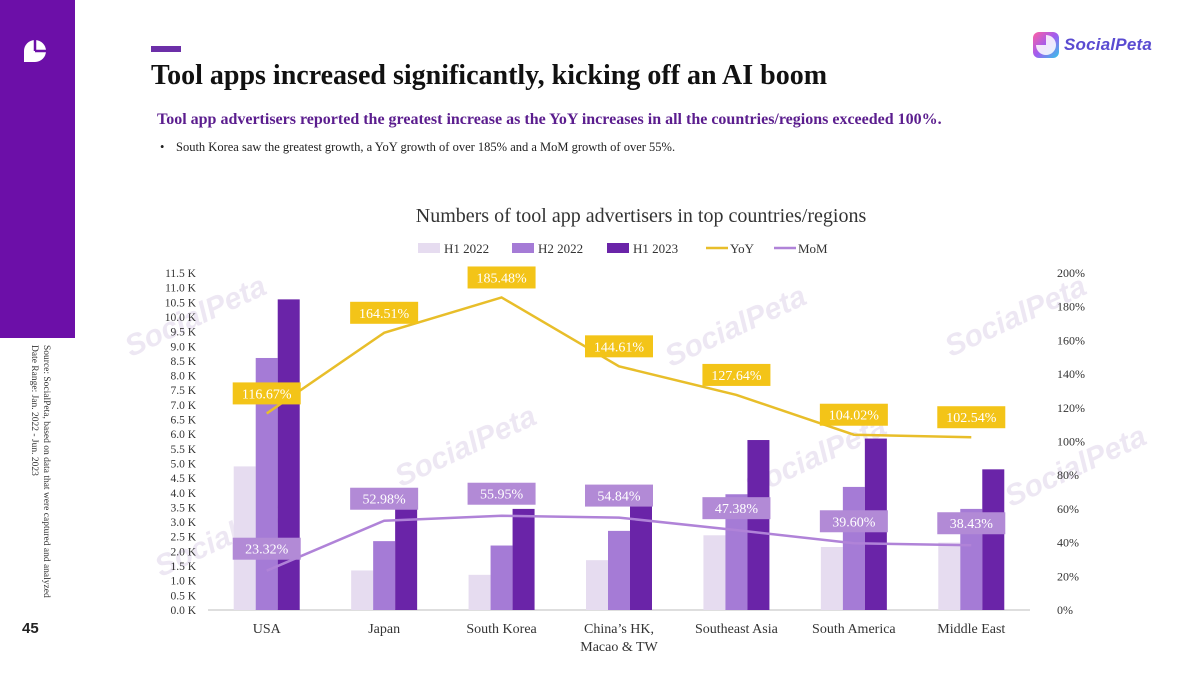  What do you see at coordinates (183, 508) in the screenshot?
I see `y-left-tick-label: 3.5 K` at bounding box center [183, 508].